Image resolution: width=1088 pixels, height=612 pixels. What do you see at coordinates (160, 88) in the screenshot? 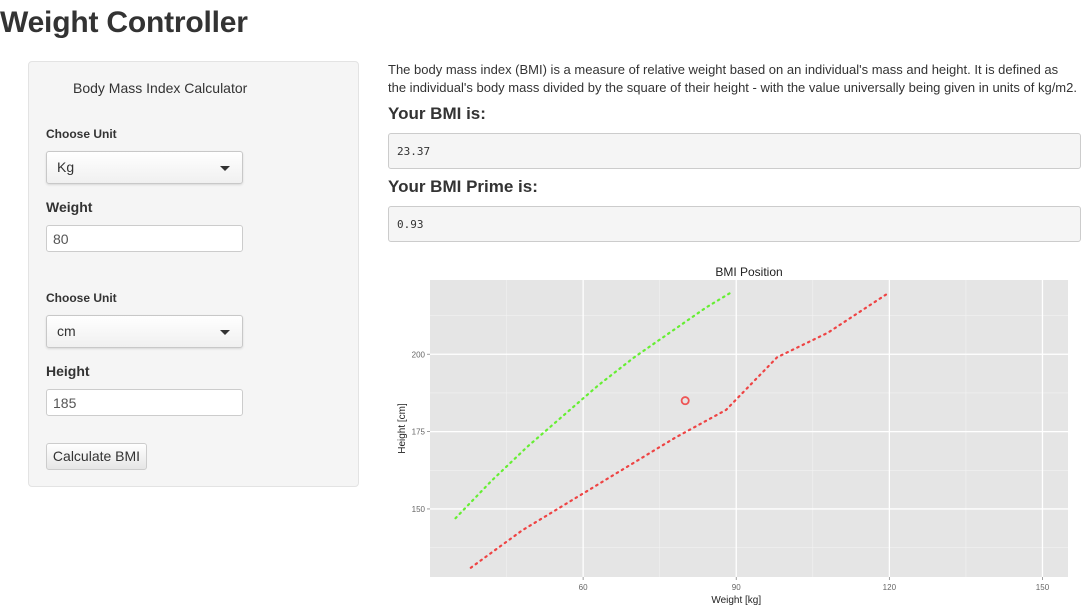
I see `sidebar-title: Body Mass Index Calculator` at bounding box center [160, 88].